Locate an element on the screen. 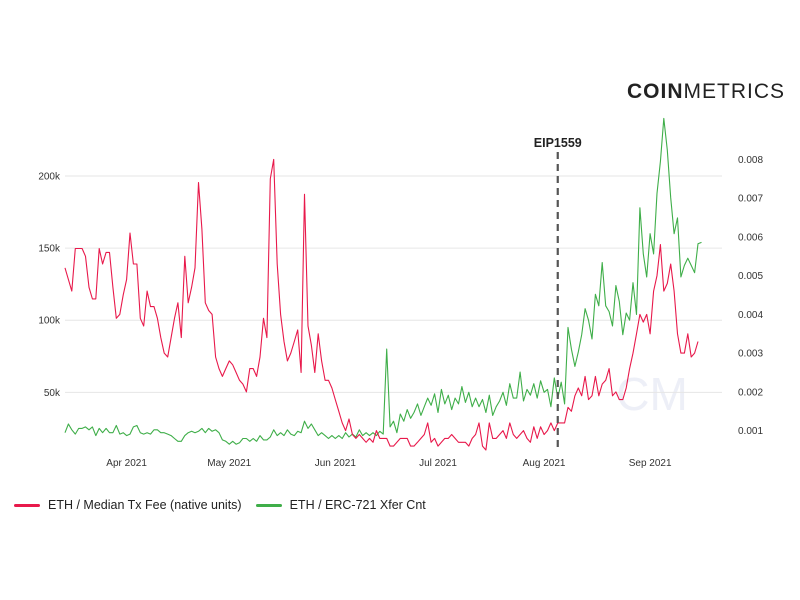  y-right-tick-label: 0.008 is located at coordinates (750, 160).